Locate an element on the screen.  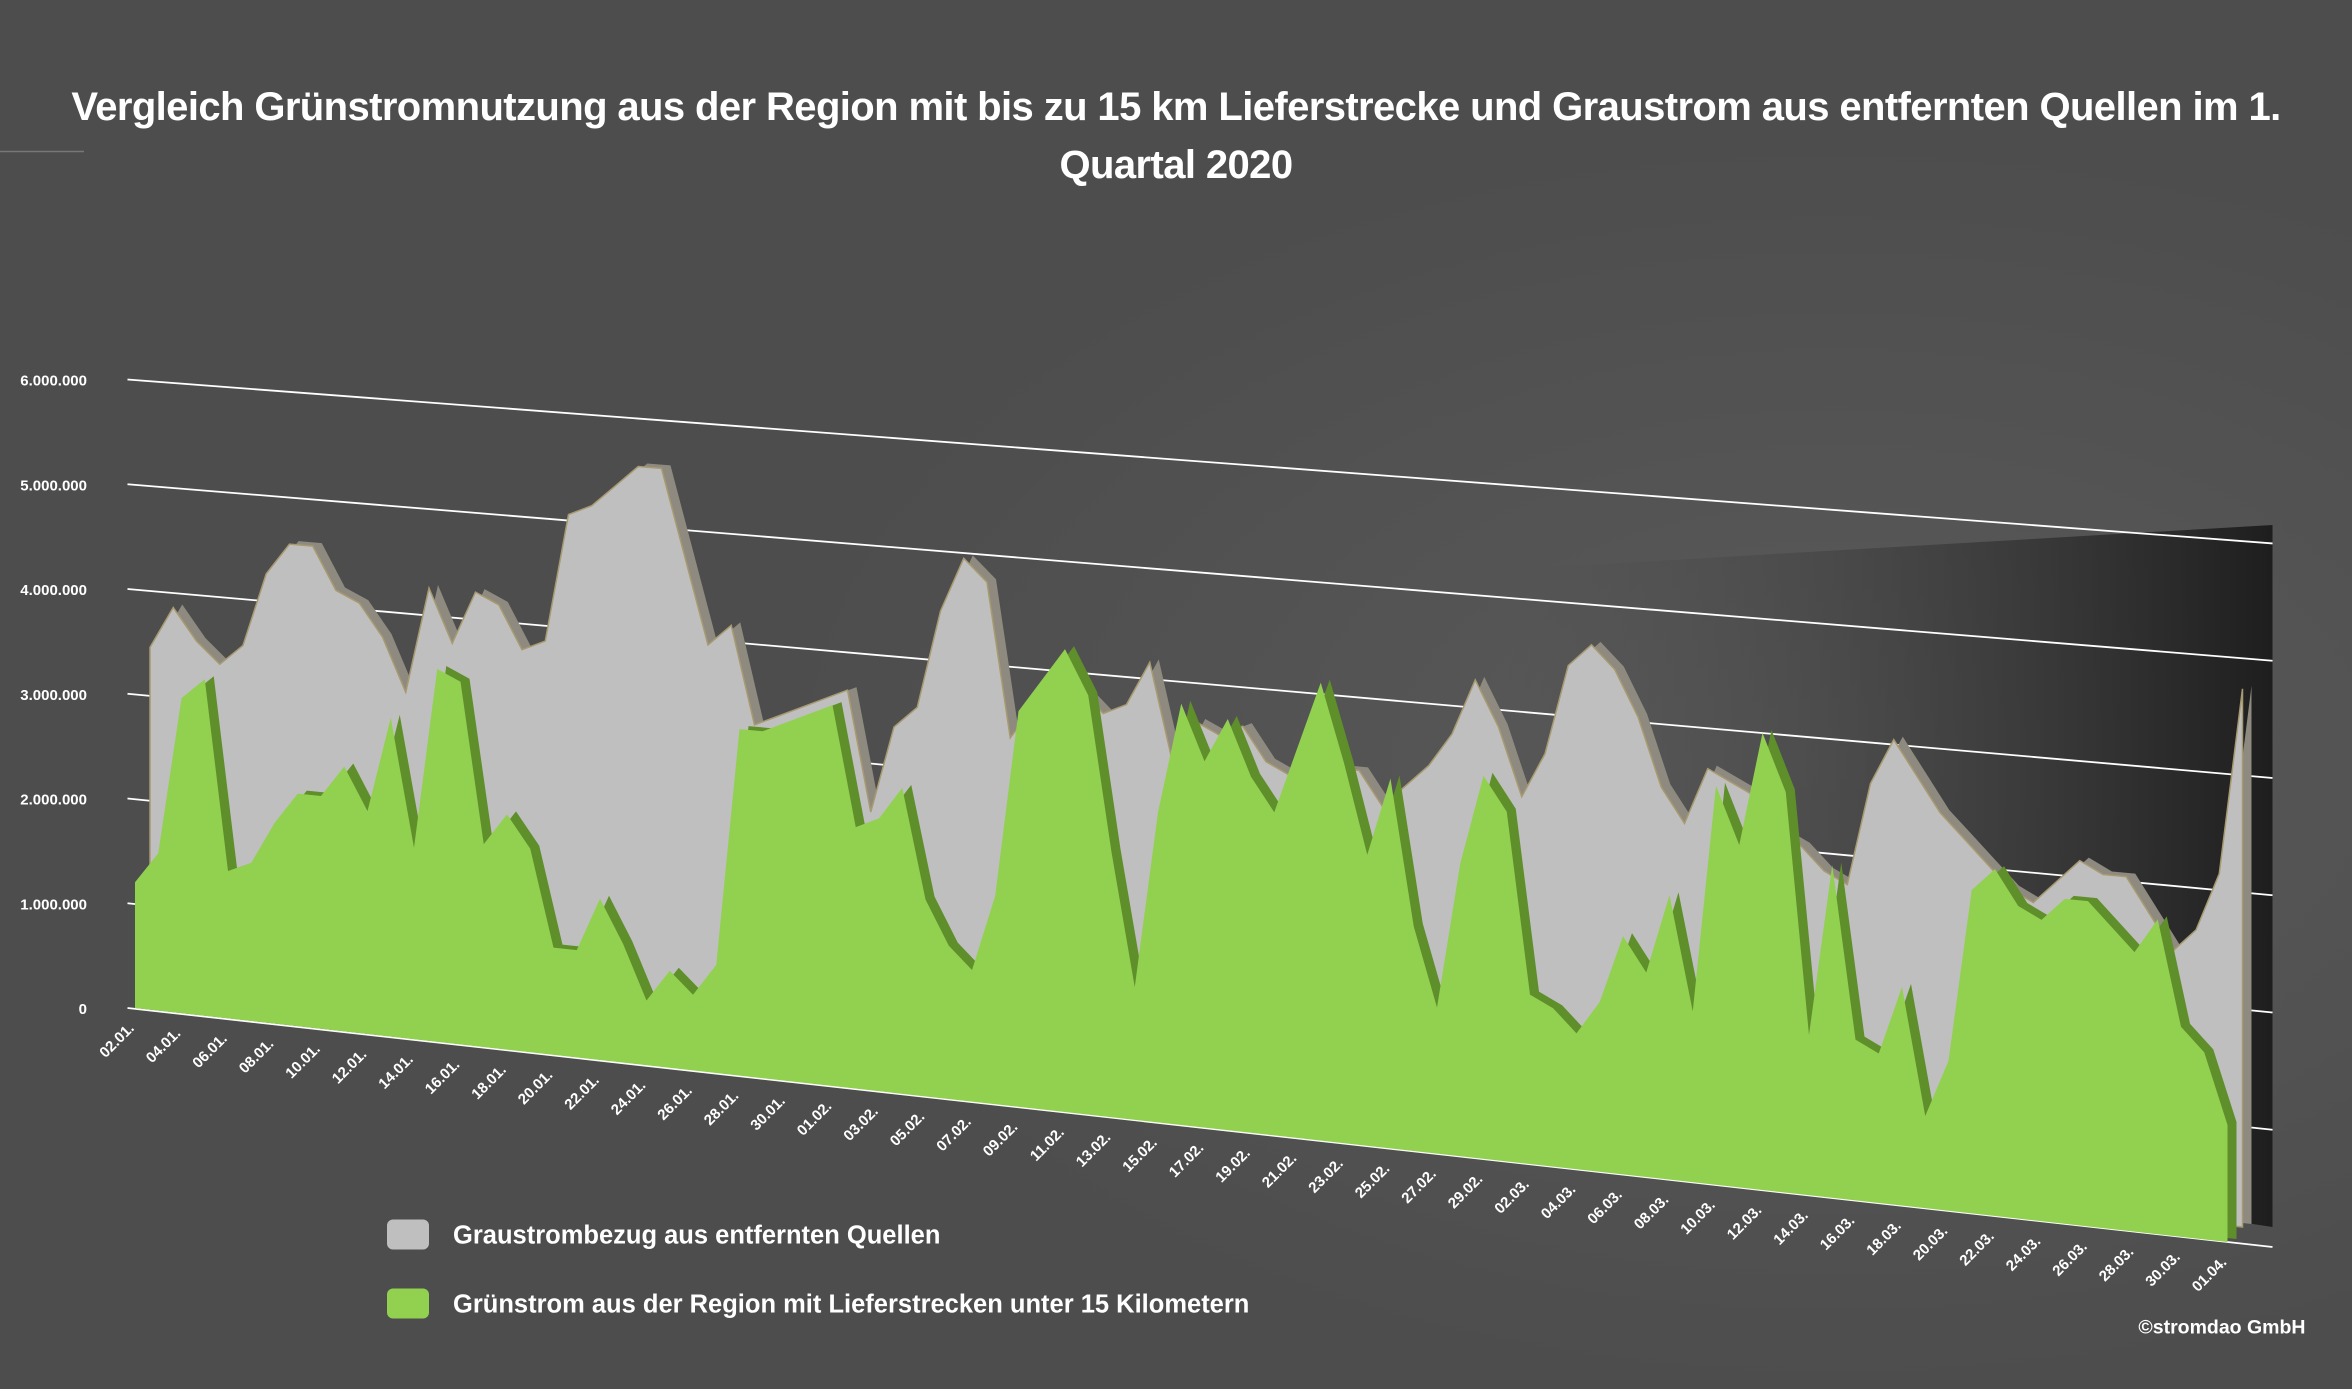
y-tick-label: 4.000.000 is located at coordinates (53, 590).